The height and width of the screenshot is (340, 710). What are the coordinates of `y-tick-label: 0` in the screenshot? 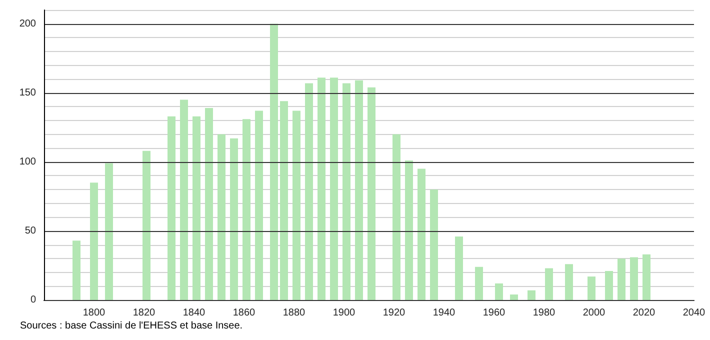 It's located at (33, 300).